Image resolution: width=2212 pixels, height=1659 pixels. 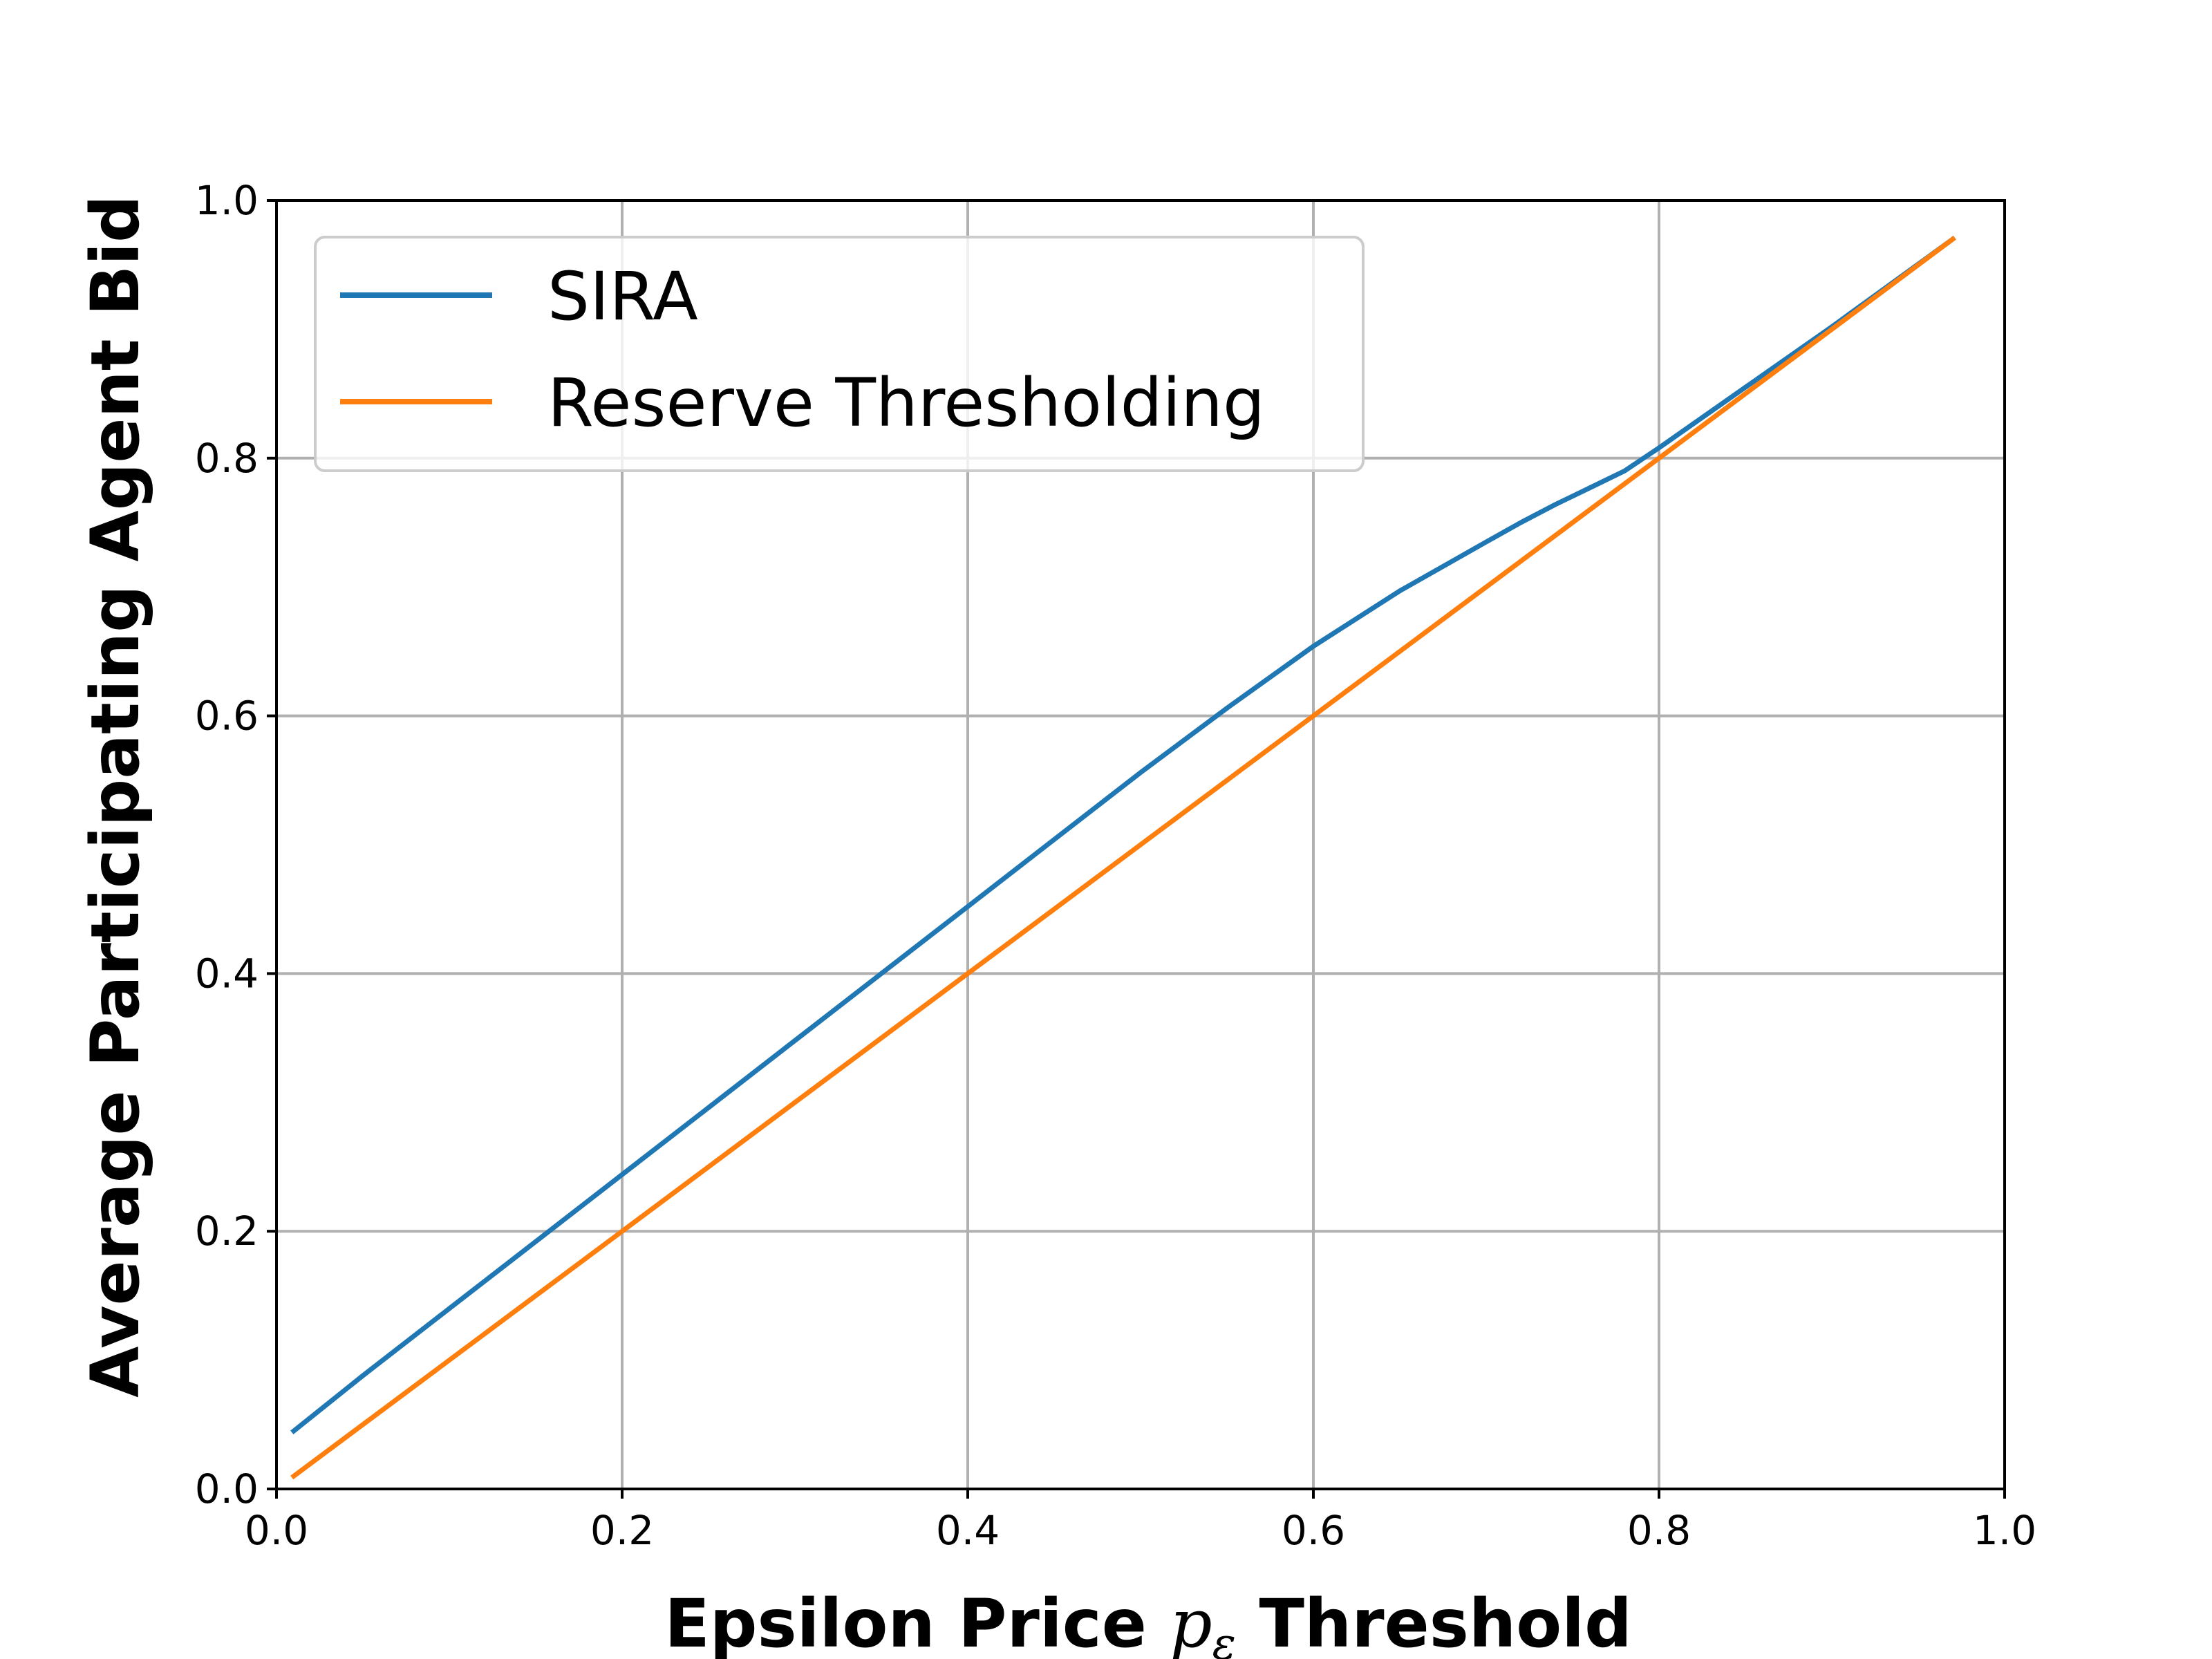 What do you see at coordinates (1434, 1622) in the screenshot?
I see `x-axis-label-suffix: Threshold` at bounding box center [1434, 1622].